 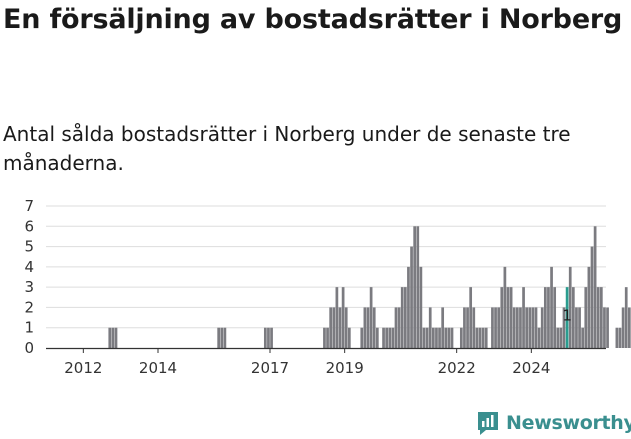 What do you see at coordinates (29, 328) in the screenshot?
I see `y-tick-label: 1` at bounding box center [29, 328].